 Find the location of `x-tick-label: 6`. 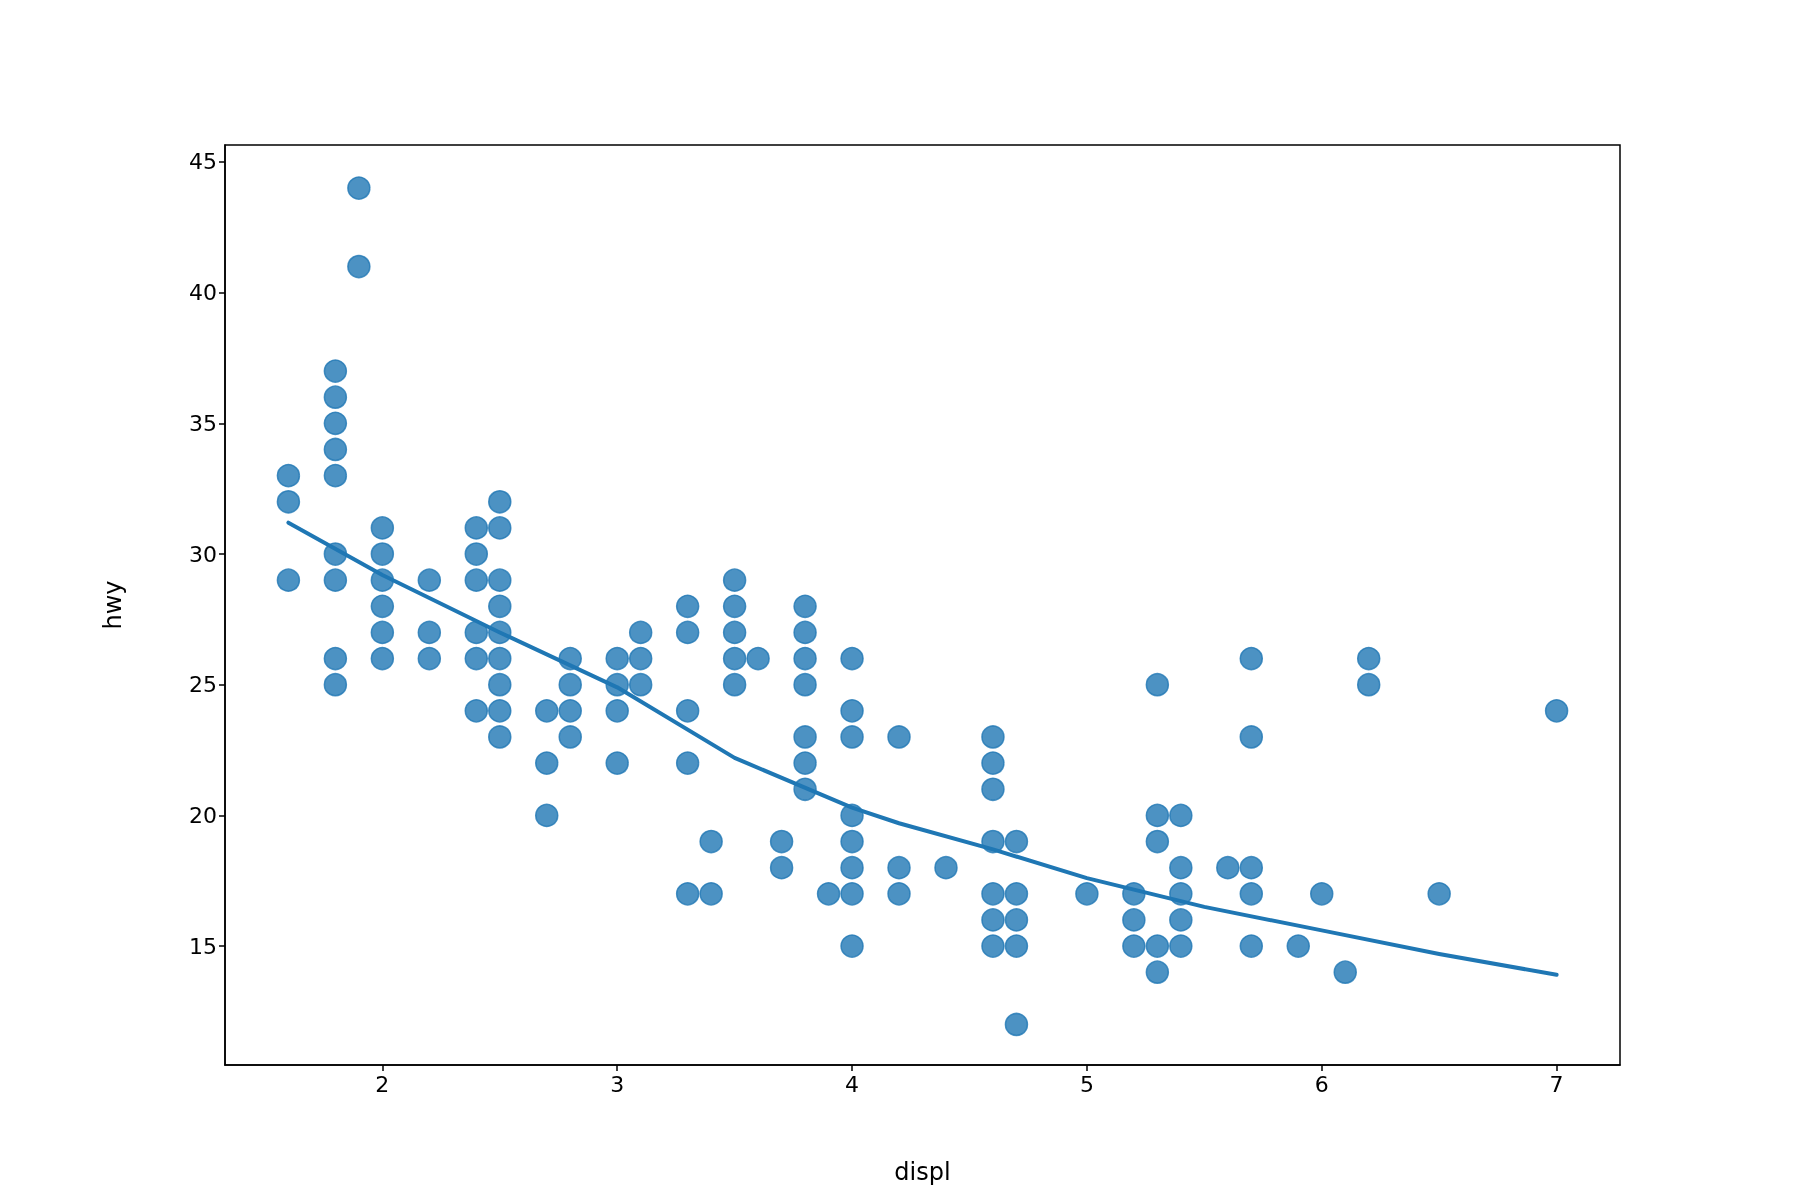

x-tick-label: 6 is located at coordinates (1321, 1084).